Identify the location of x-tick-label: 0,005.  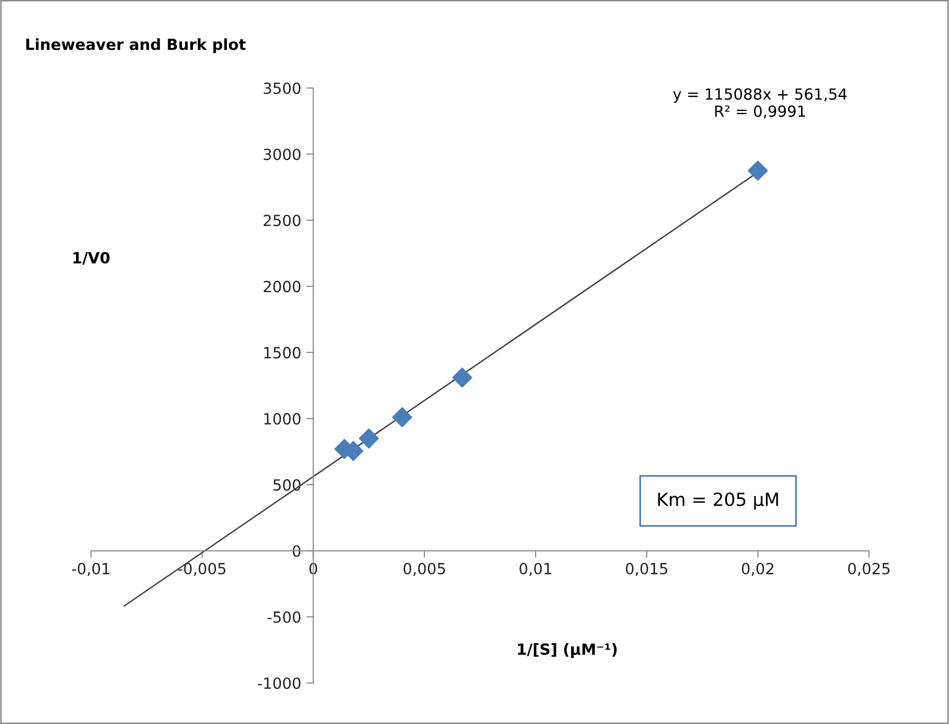
(424, 569).